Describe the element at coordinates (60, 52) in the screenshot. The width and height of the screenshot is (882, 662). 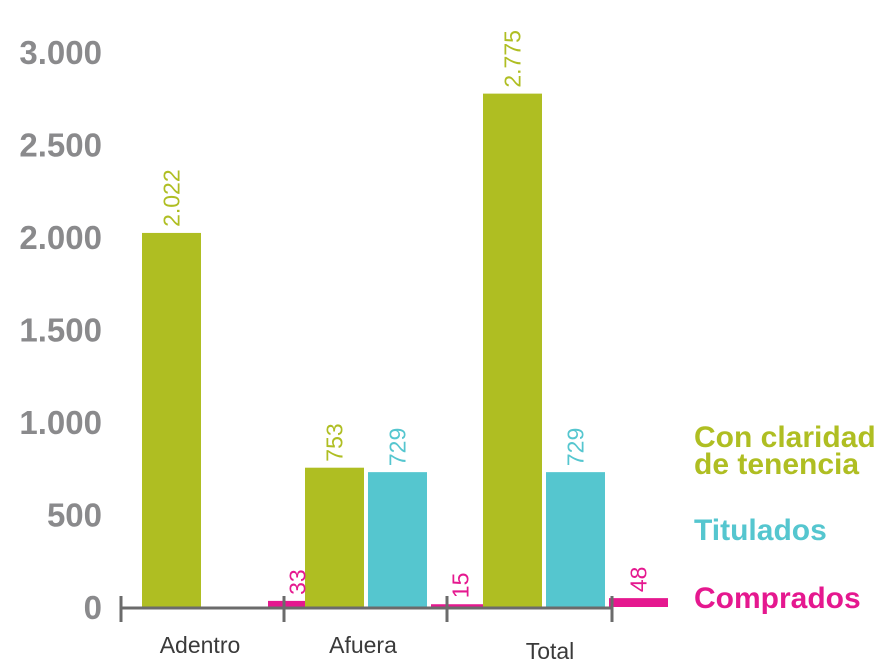
I see `y-tick-label: 3.000` at that location.